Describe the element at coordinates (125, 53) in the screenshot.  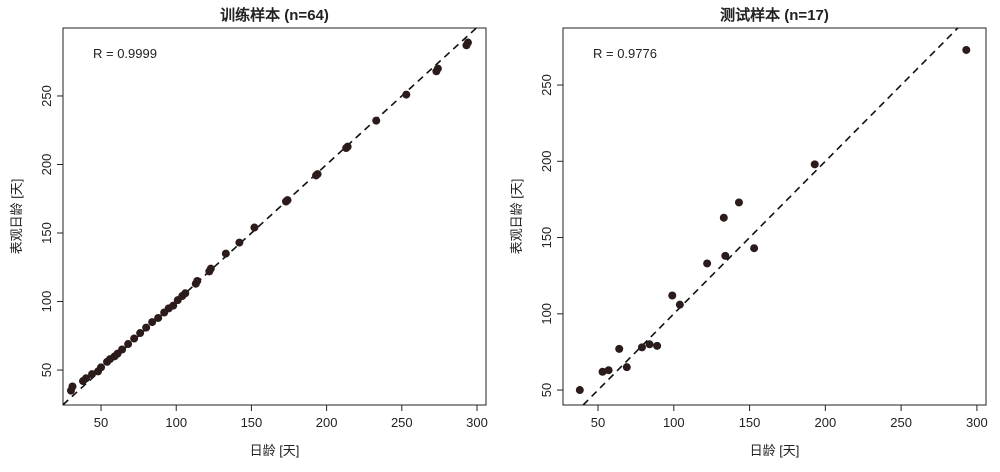
I see `annotation: R = 0.9999` at that location.